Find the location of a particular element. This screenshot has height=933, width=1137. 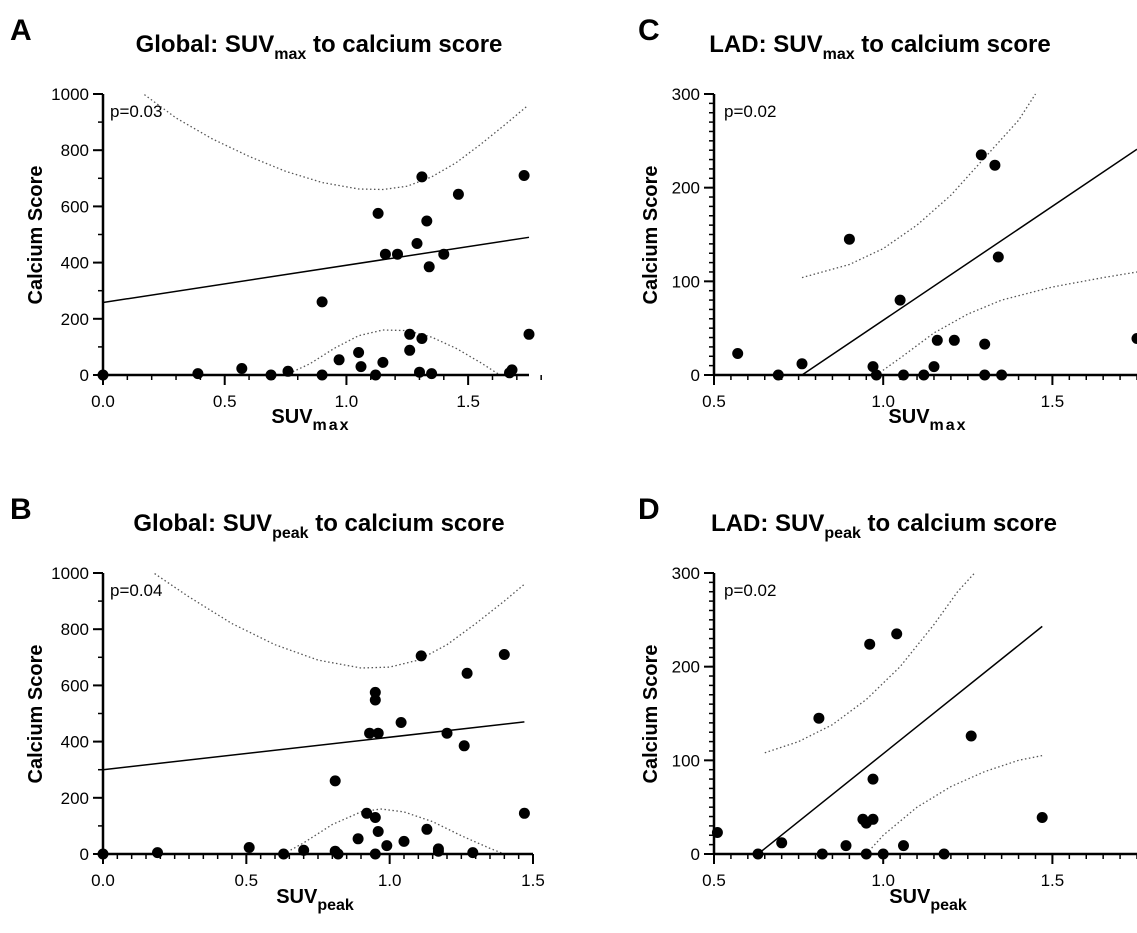

chart-title-c: LAD: SUVmax to calcium score is located at coordinates (879, 47).